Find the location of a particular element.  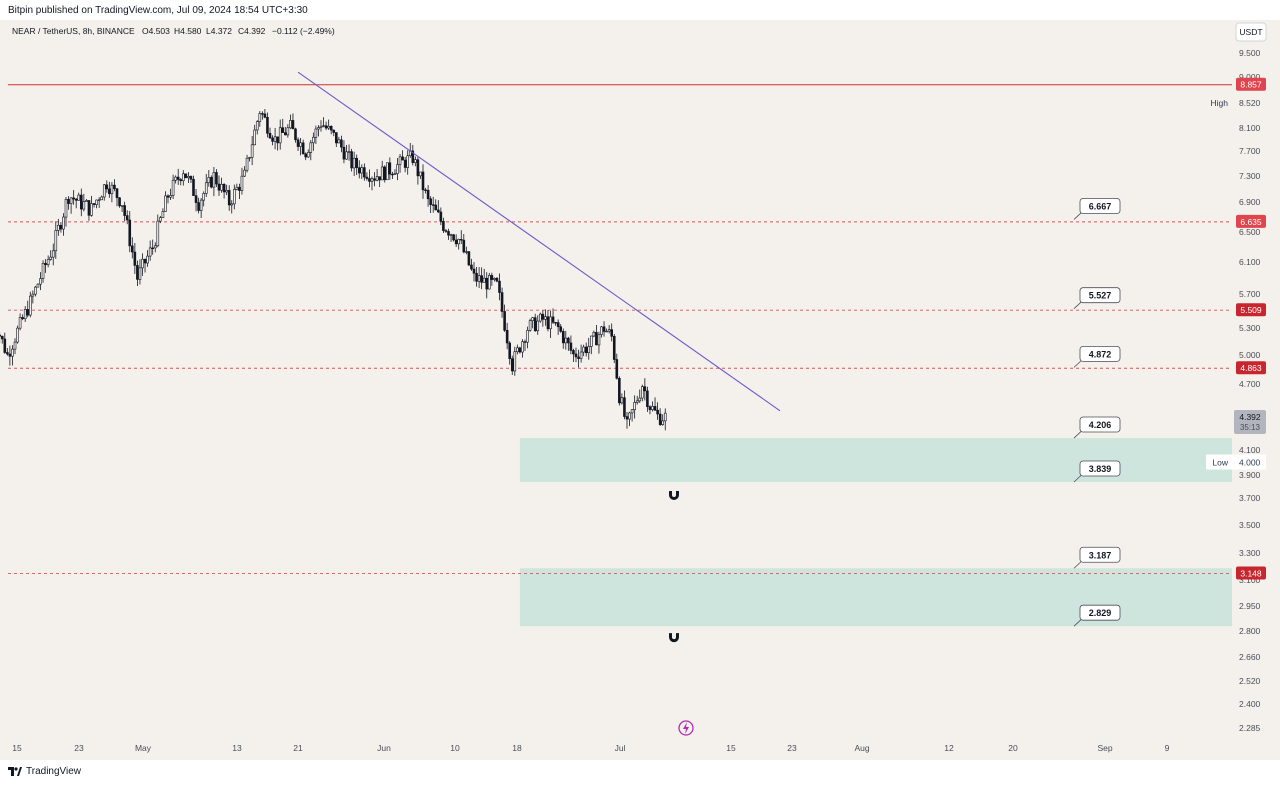

price-callout: 3.187 is located at coordinates (1097, 557).